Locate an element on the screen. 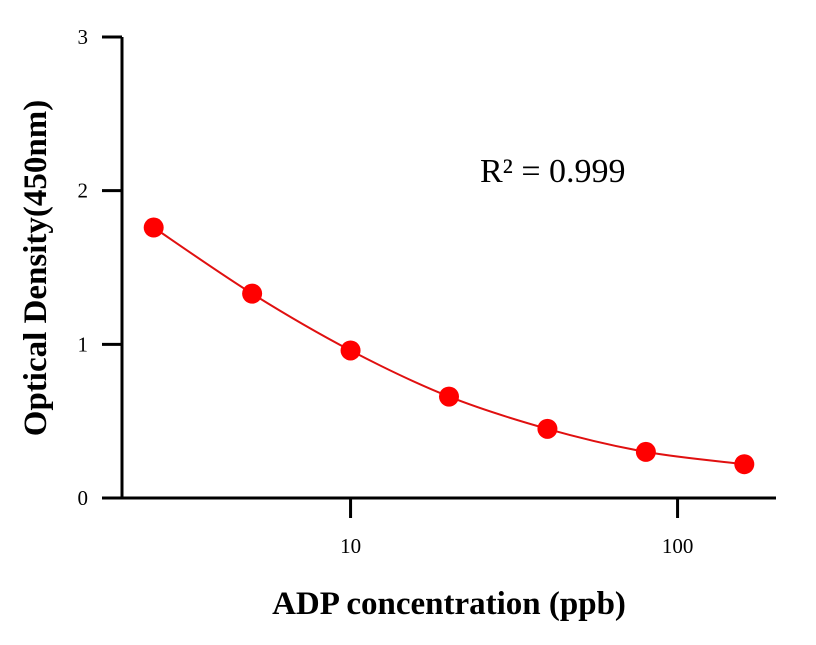 The height and width of the screenshot is (645, 816). y-tick-label: 0 is located at coordinates (83, 498).